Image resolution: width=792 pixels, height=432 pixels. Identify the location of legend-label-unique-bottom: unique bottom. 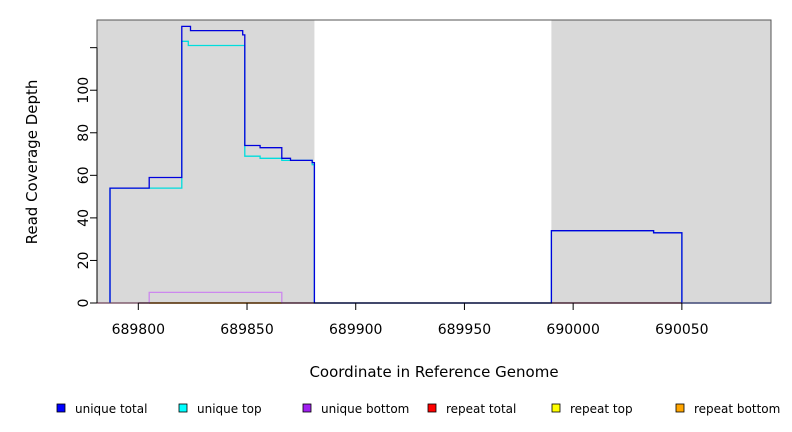
(365, 409).